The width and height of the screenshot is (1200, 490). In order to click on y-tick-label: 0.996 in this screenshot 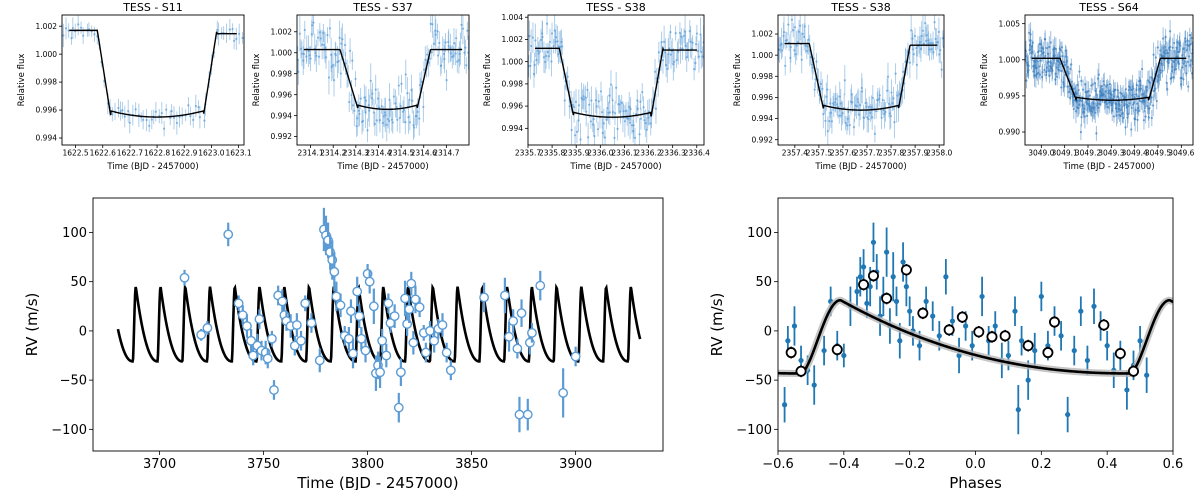, I will do `click(763, 97)`.